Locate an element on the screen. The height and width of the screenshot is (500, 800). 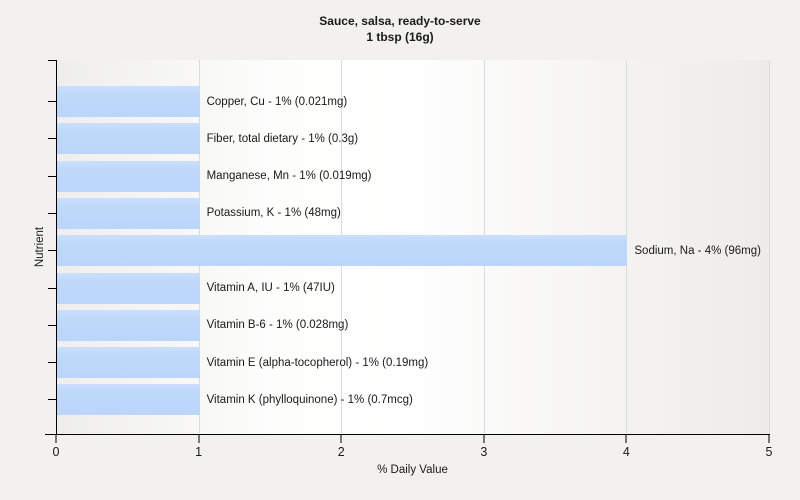
y-axis-top-tick is located at coordinates (52, 60).